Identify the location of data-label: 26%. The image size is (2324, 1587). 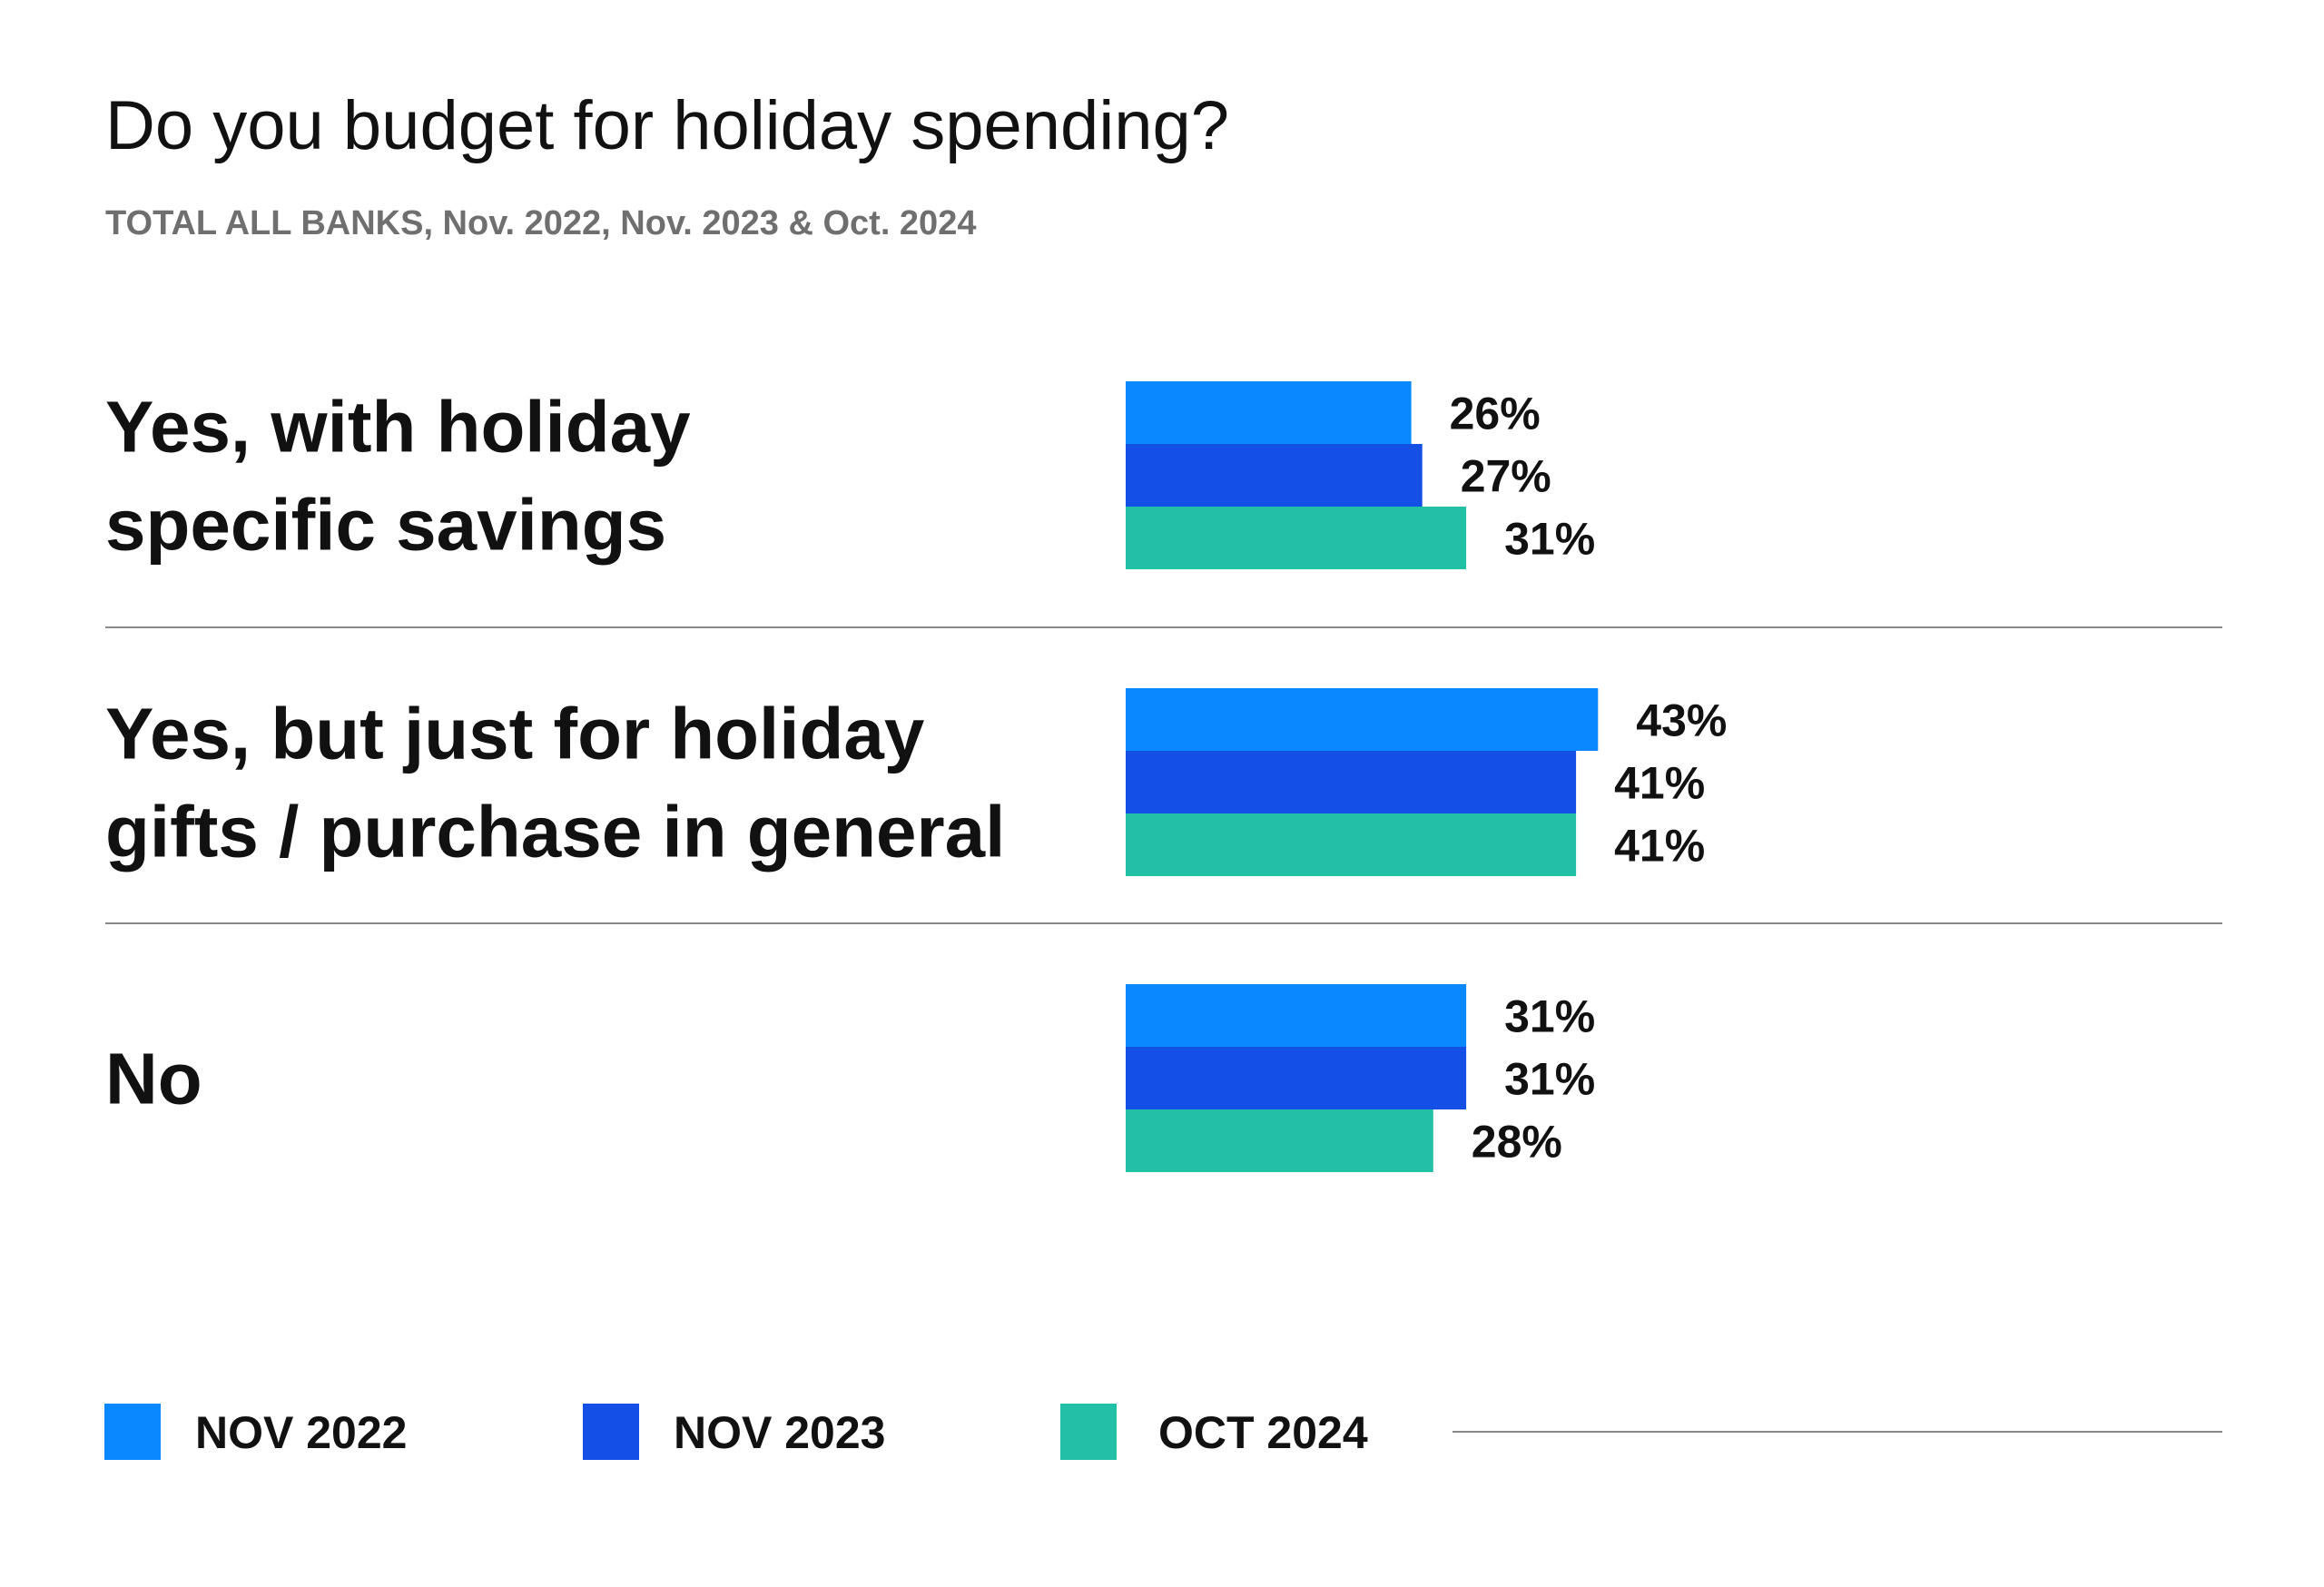
(1495, 414).